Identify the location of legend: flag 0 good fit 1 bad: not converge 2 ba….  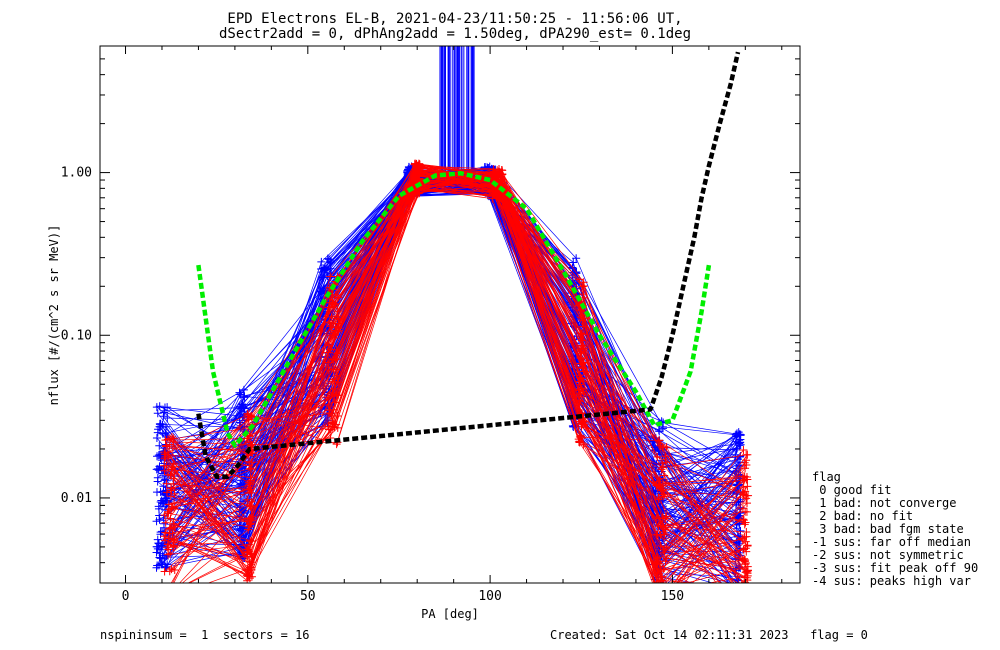
(895, 529).